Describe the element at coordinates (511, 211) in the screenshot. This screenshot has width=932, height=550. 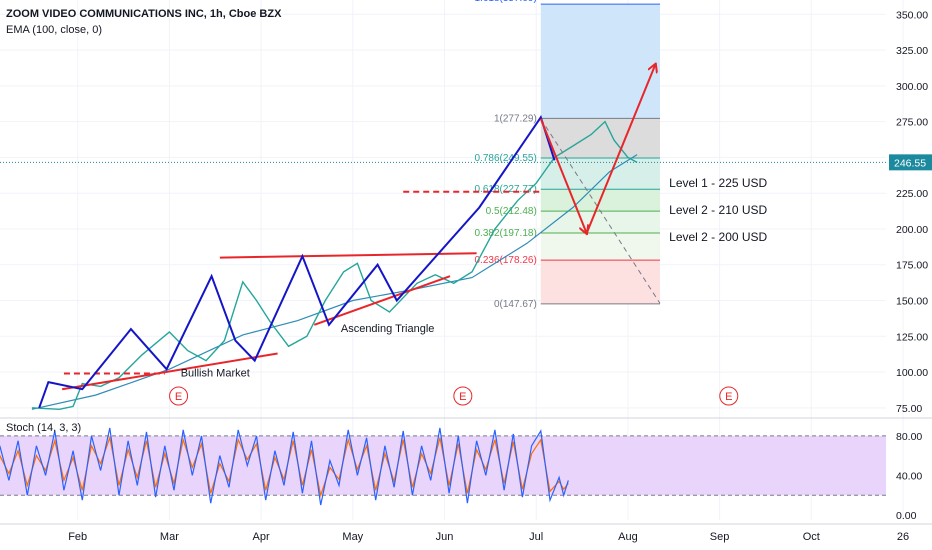
I see `fib-level-label: 0.5(212.48)` at that location.